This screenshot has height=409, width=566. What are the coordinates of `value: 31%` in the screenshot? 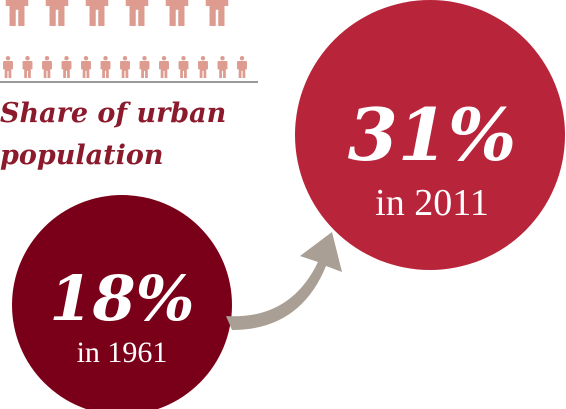 It's located at (432, 134).